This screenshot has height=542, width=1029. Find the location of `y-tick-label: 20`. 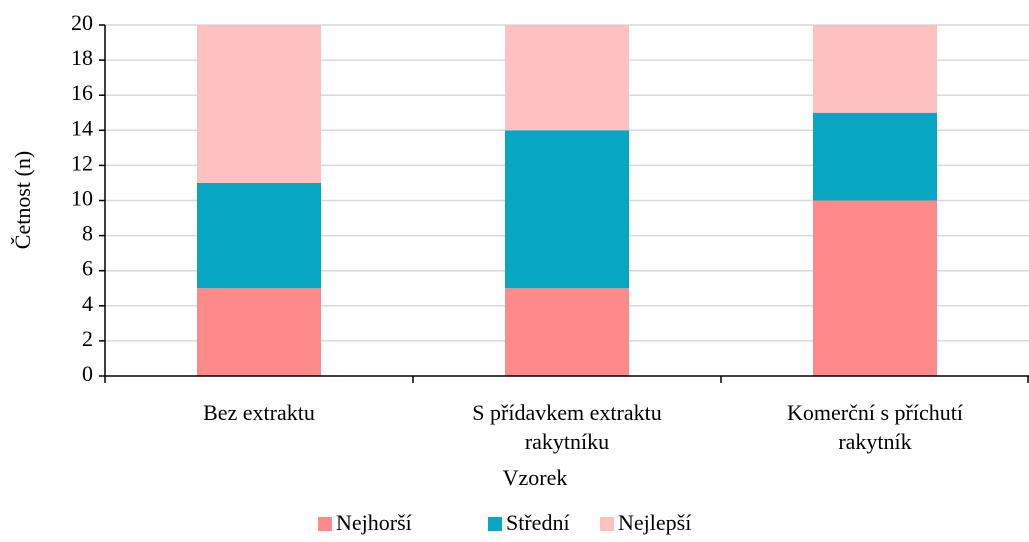

y-tick-label: 20 is located at coordinates (82, 22).